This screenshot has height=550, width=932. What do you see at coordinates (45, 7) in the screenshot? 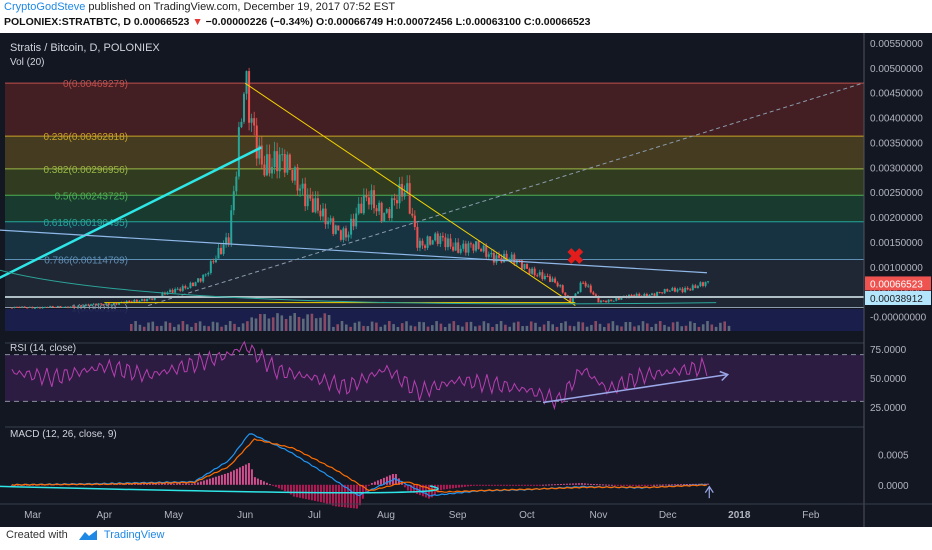
I see `author-link: CryptoGodSteve` at bounding box center [45, 7].